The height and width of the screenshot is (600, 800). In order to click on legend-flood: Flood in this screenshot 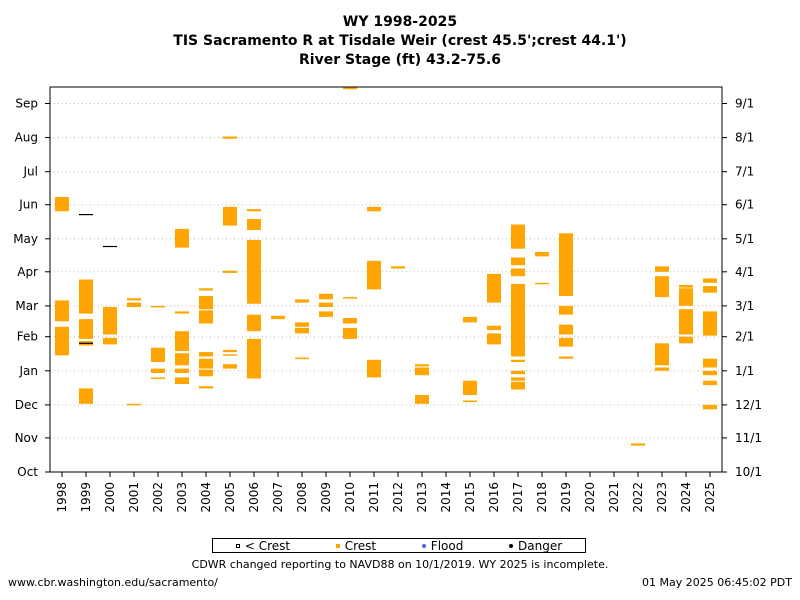, I will do `click(442, 545)`.